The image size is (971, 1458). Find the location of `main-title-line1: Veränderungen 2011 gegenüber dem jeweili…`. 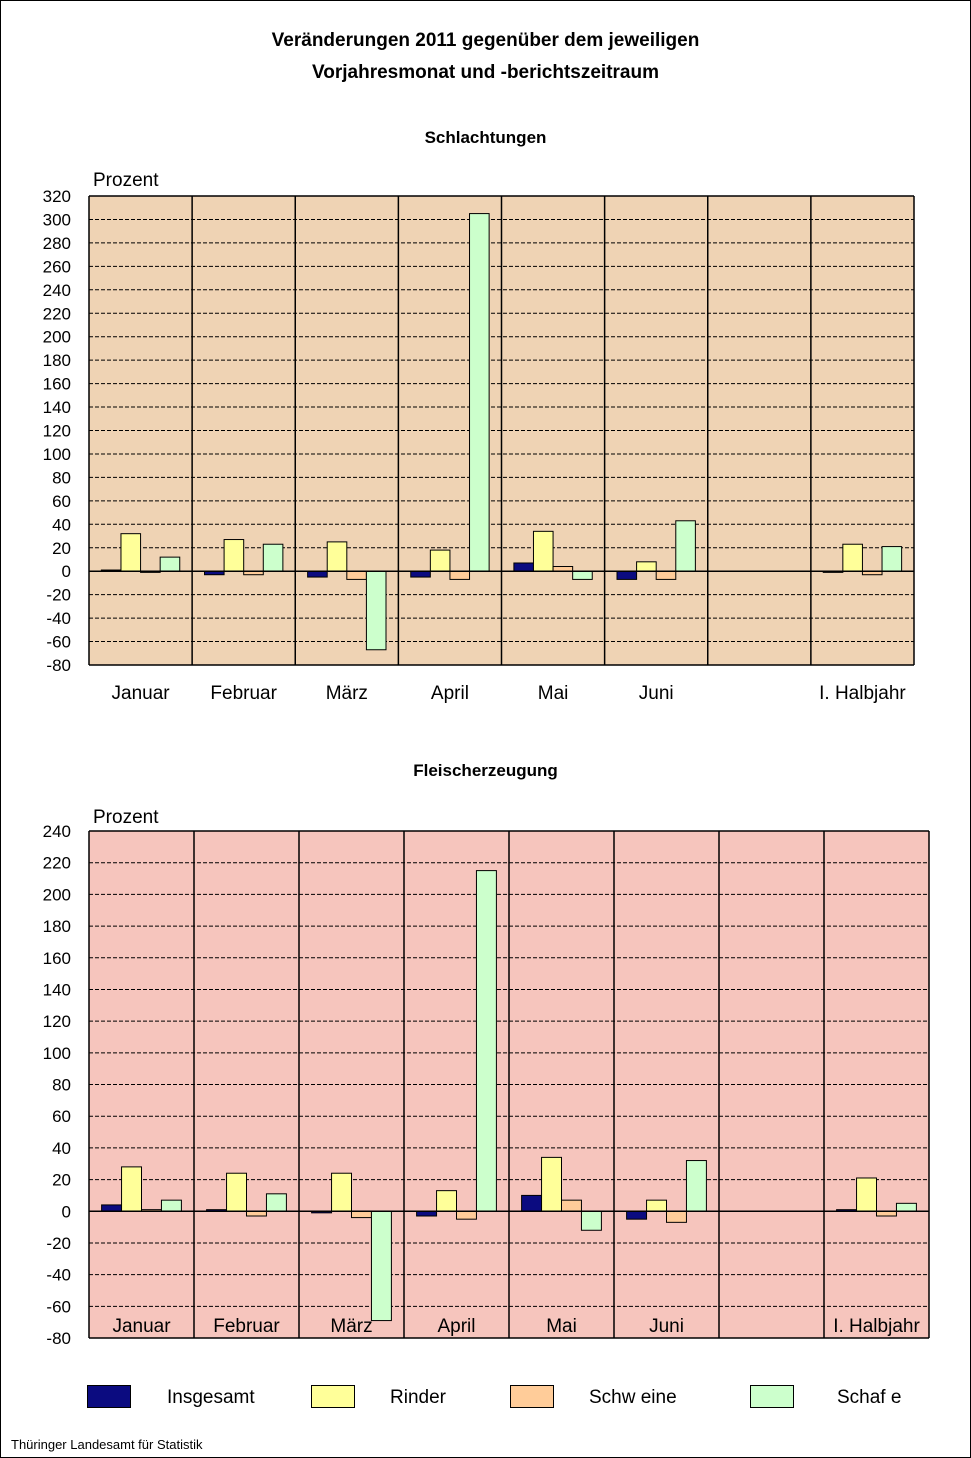

main-title-line1: Veränderungen 2011 gegenüber dem jeweili… is located at coordinates (485, 40).